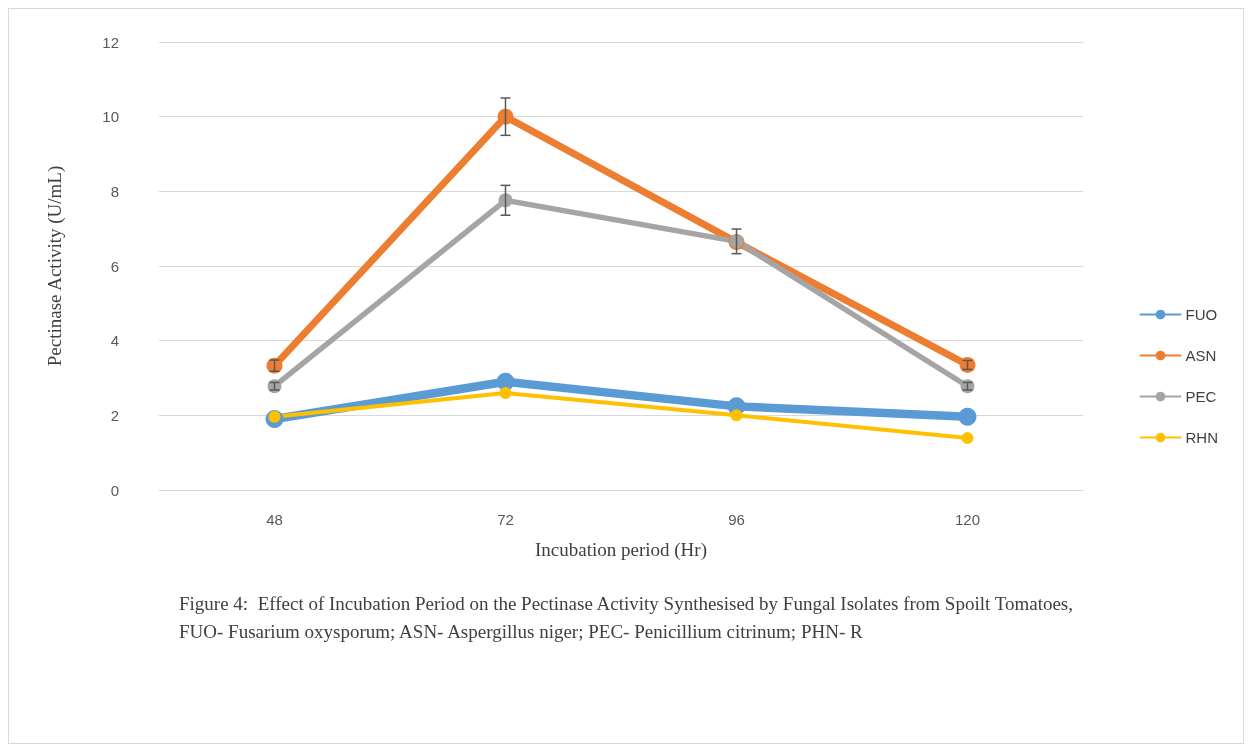 This screenshot has width=1252, height=752. What do you see at coordinates (1201, 437) in the screenshot?
I see `legend-label: RHN` at bounding box center [1201, 437].